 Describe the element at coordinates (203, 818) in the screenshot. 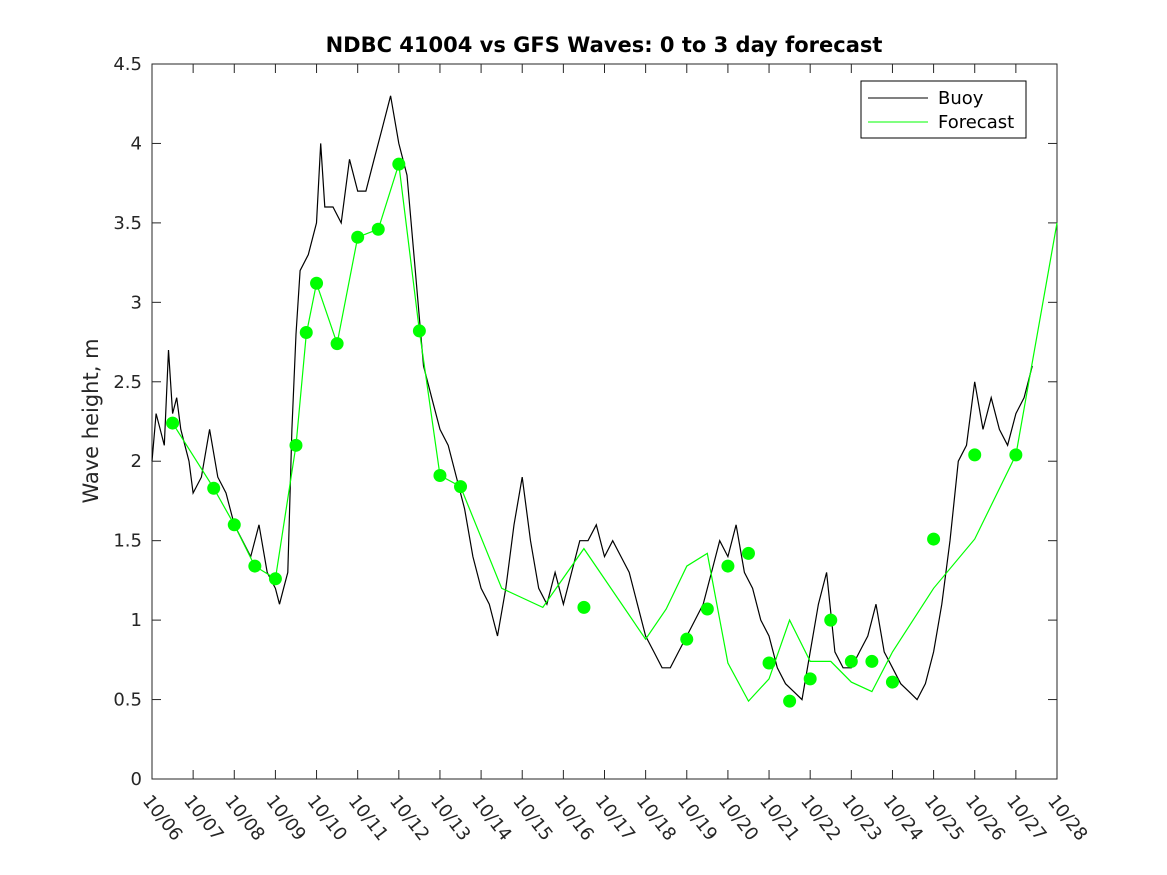

I see `x-tick-label: 10/07` at that location.